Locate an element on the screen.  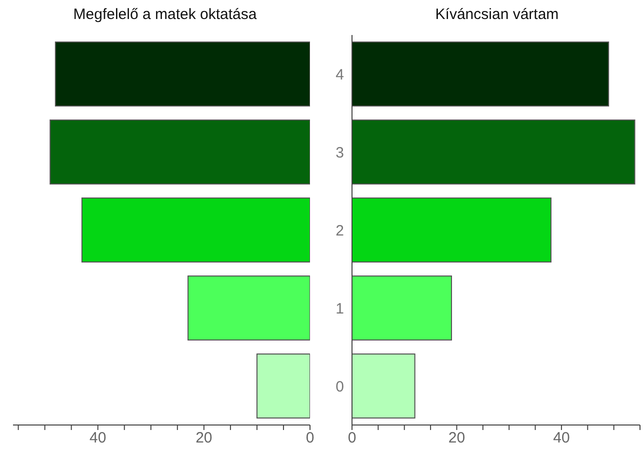
y-tick-label: 1 is located at coordinates (340, 309).